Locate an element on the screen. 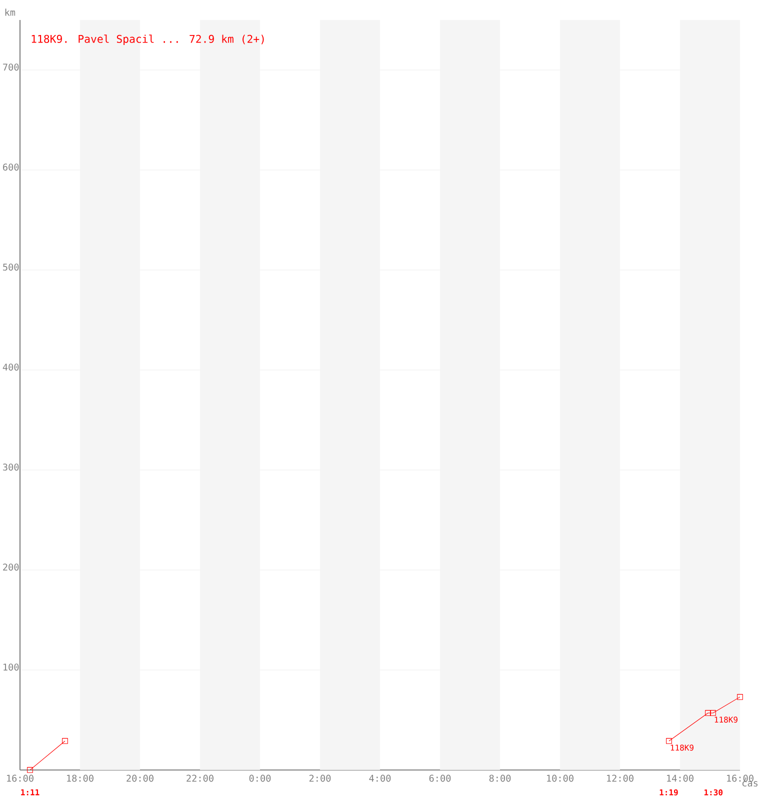  y-tick-label: 100 is located at coordinates (11, 667).